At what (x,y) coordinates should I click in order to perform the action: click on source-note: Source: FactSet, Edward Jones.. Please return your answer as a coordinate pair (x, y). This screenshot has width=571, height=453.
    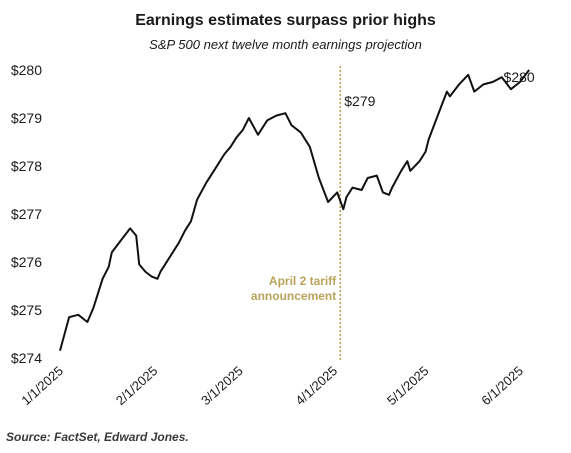
    Looking at the image, I should click on (97, 437).